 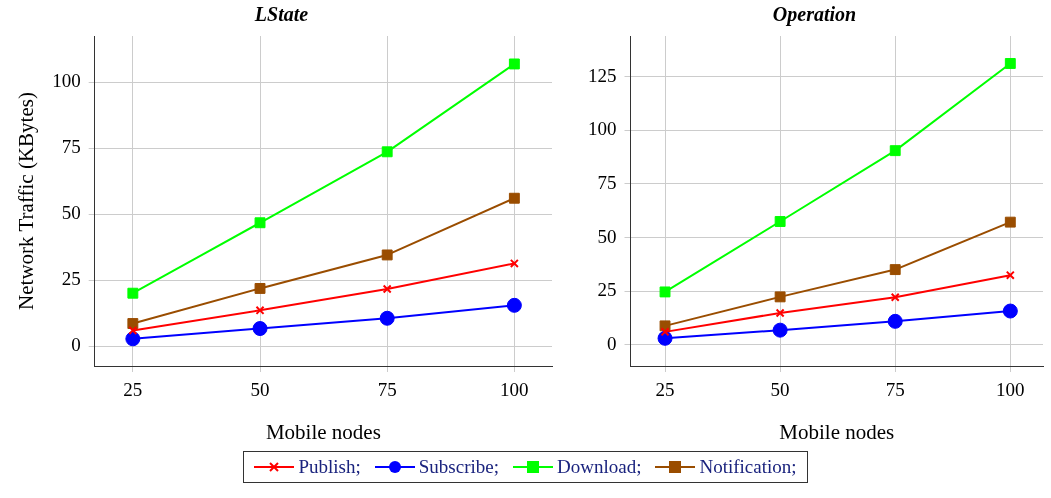 I want to click on legend-label: Notification;, so click(x=748, y=467).